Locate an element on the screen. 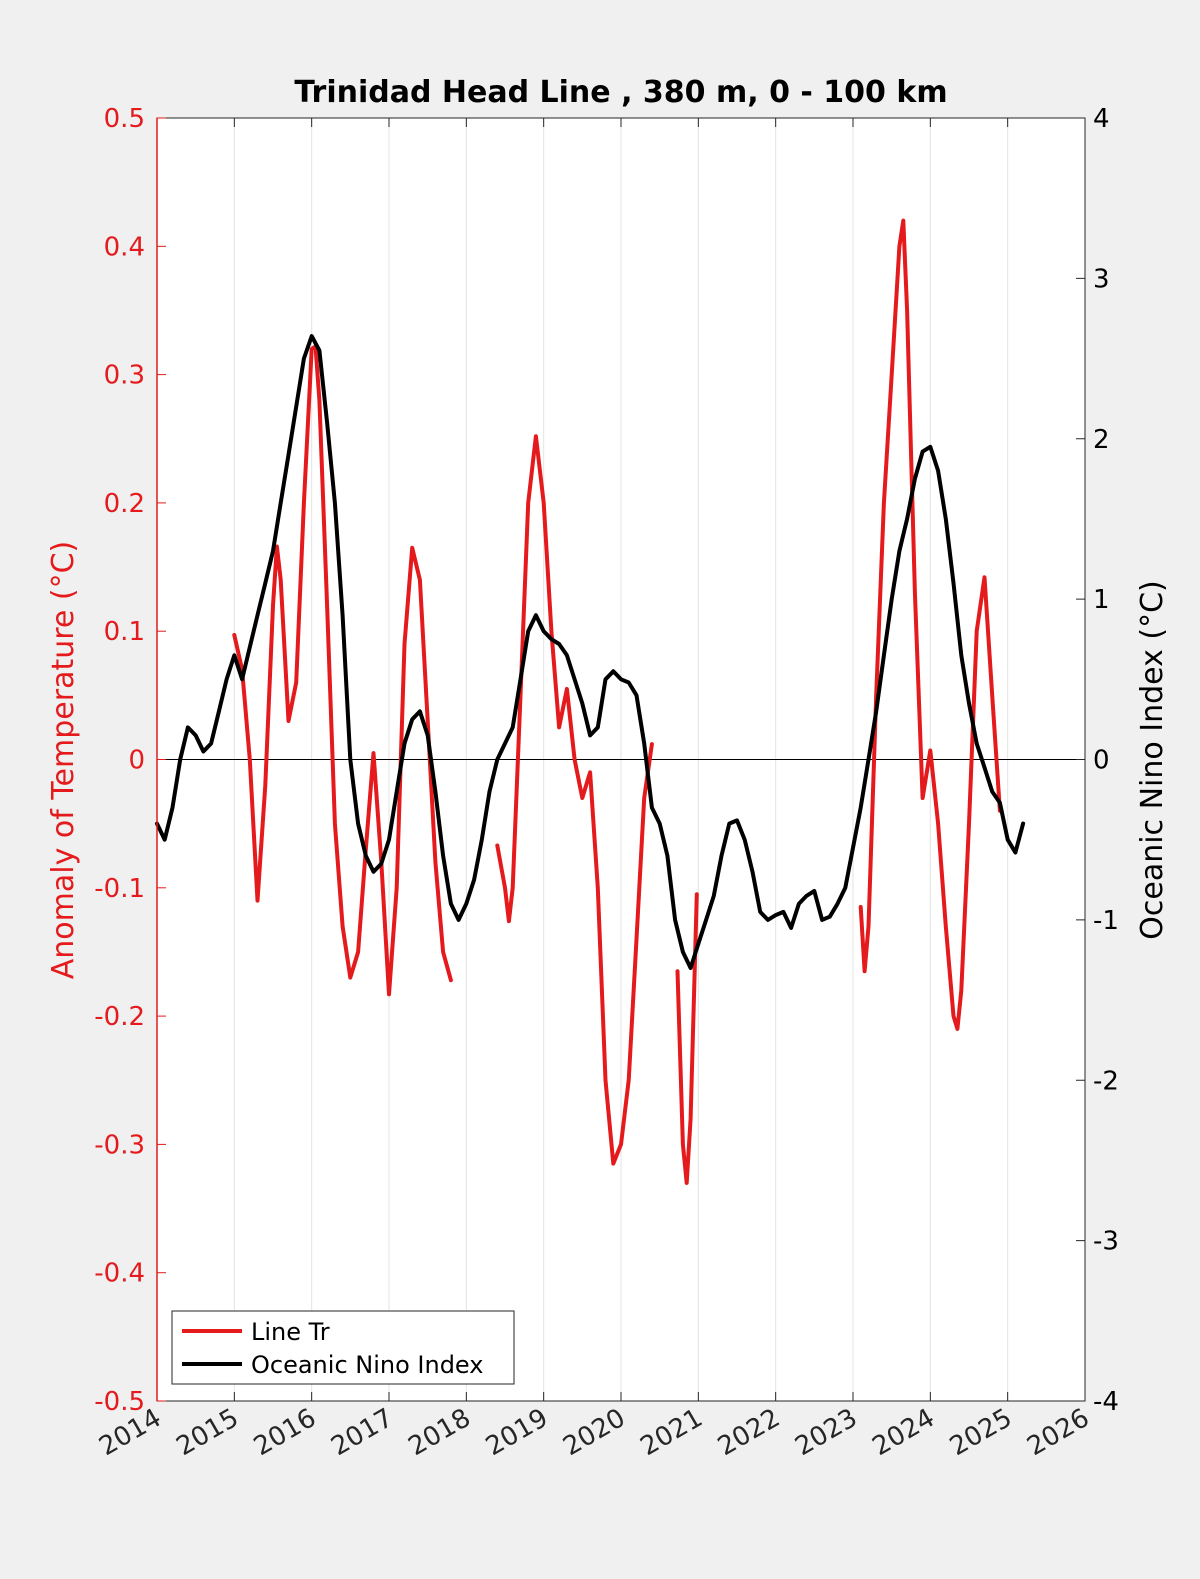  y-axis-label-left: Anomaly of Temperature (°C) is located at coordinates (63, 760).